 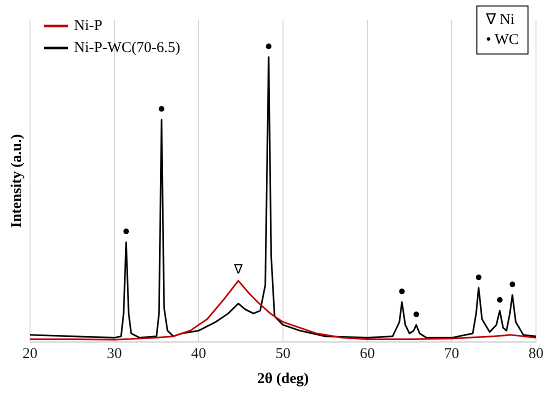 I want to click on x-tick-label: 60, so click(x=367, y=354).